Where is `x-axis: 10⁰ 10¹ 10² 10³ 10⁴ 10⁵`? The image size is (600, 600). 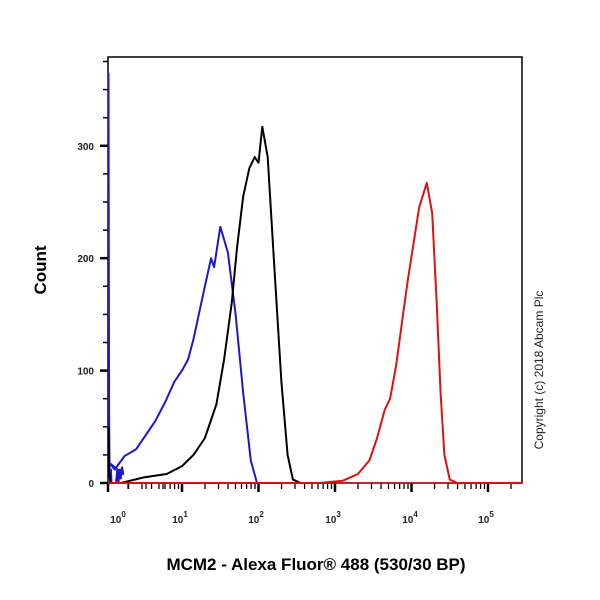
x-axis: 10⁰ 10¹ 10² 10³ 10⁴ 10⁵ is located at coordinates (309, 504).